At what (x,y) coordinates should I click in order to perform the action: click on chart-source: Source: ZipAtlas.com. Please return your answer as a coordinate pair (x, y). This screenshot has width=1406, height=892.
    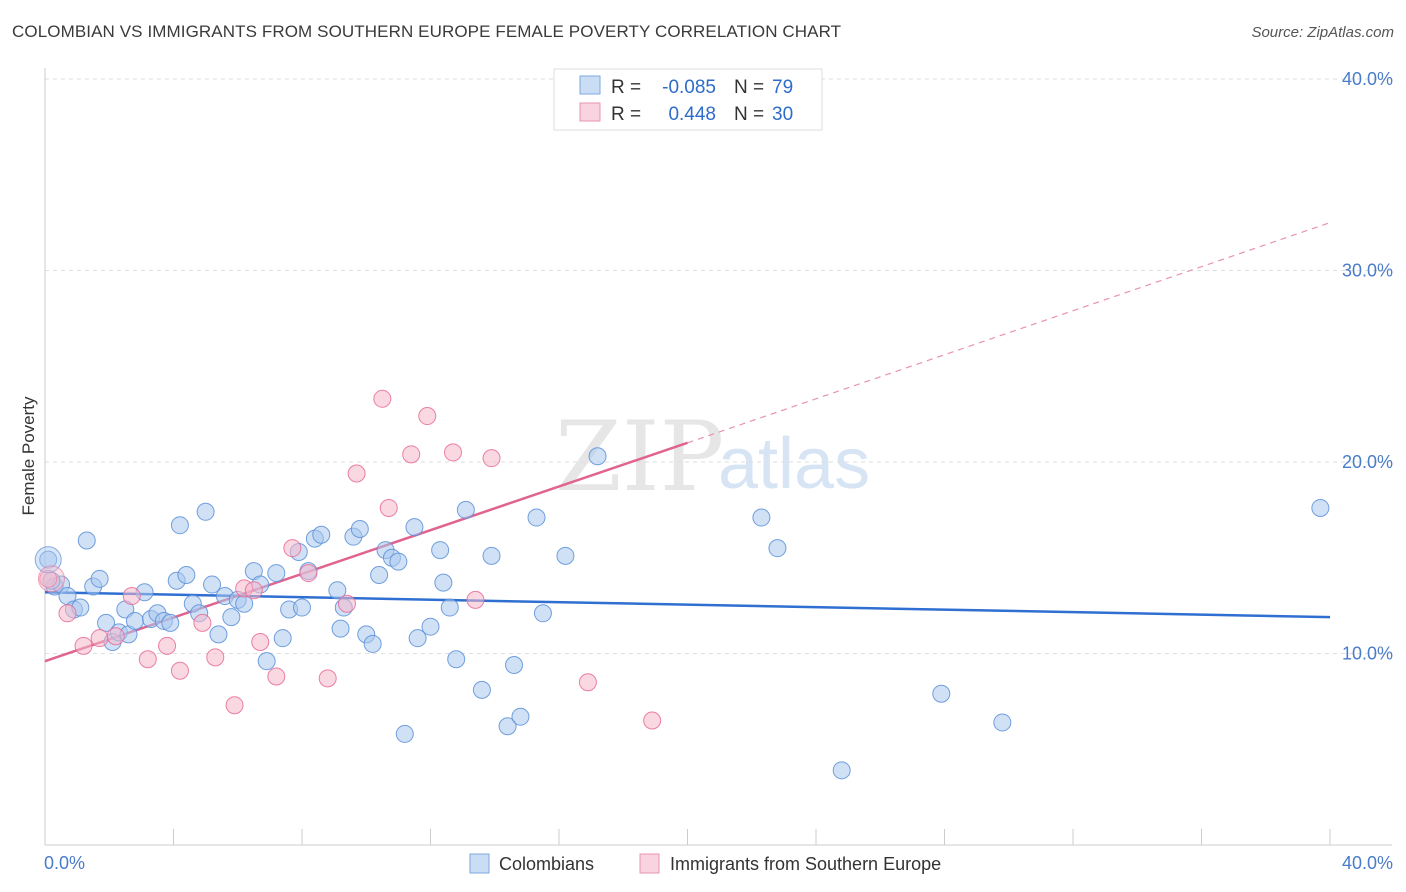
    Looking at the image, I should click on (1322, 32).